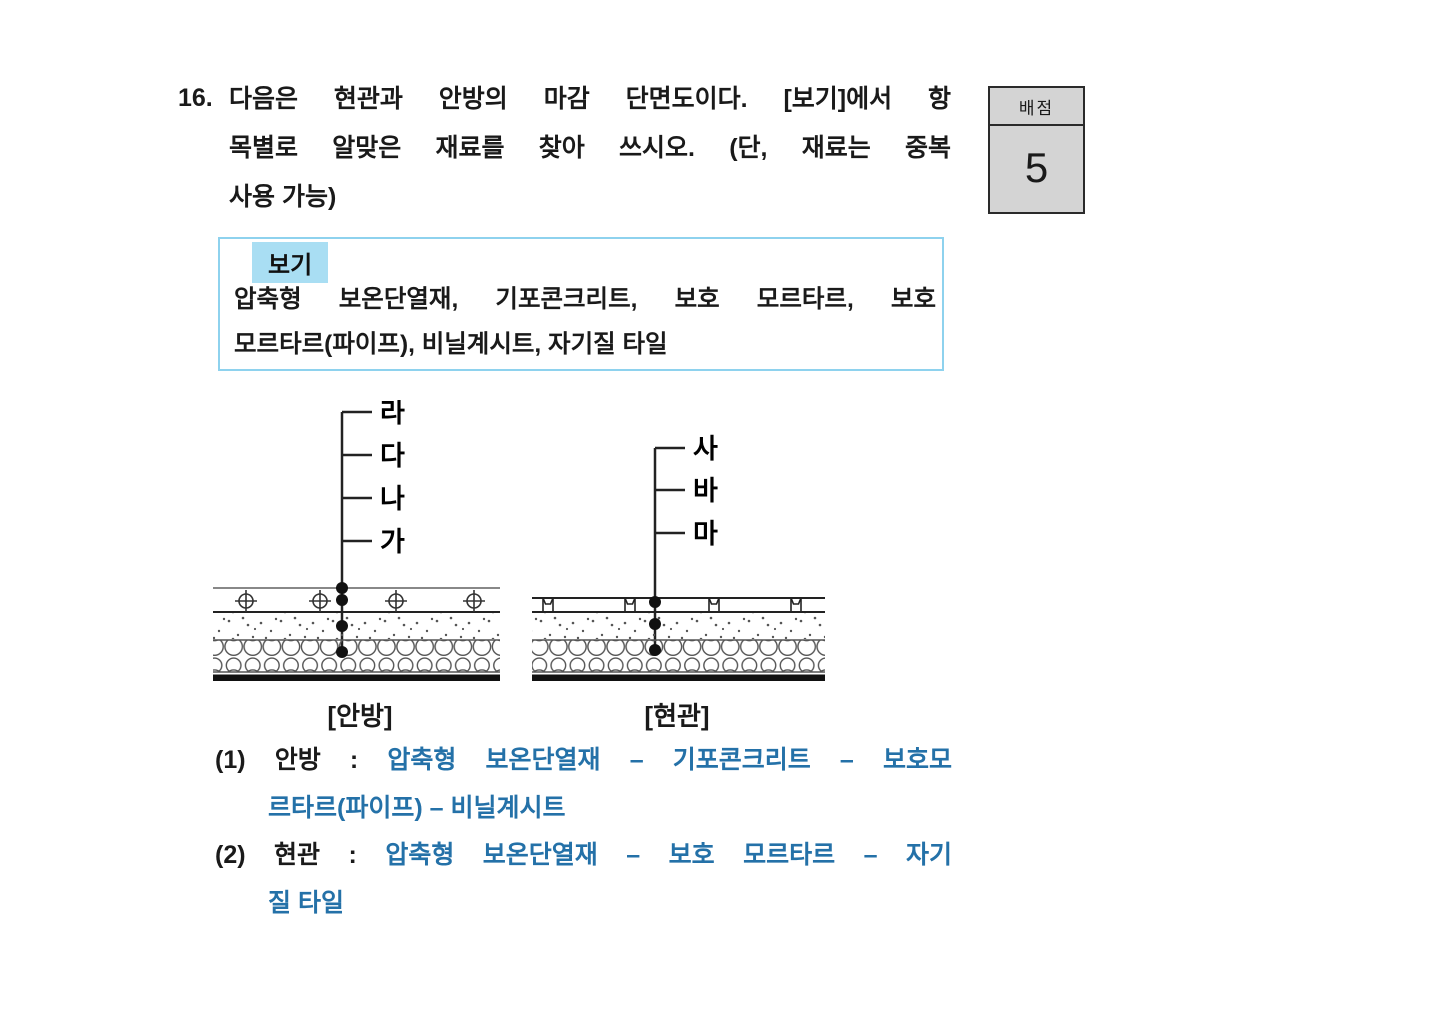 The width and height of the screenshot is (1440, 1010). I want to click on answer-1-value: 압축형 보온단열재 – 기포콘크리트 – 보호모, so click(669, 760).